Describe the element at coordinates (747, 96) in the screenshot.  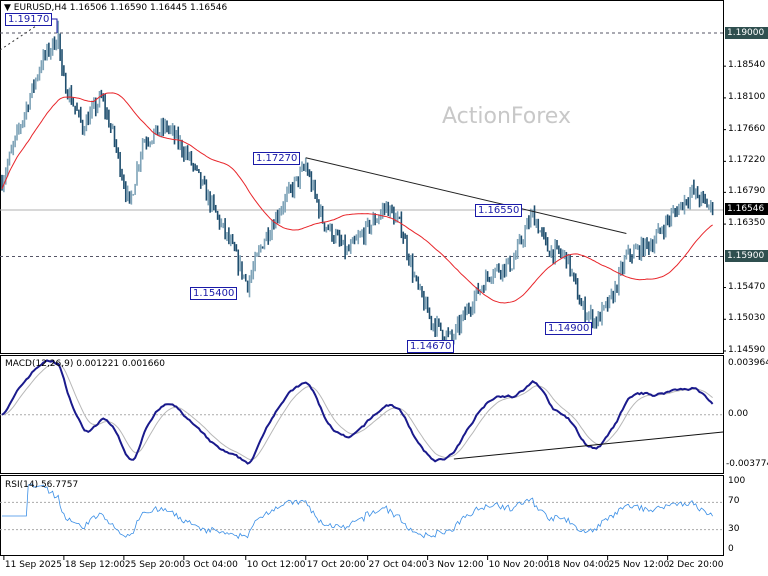
I see `price-axis-tick: 1.18100` at that location.